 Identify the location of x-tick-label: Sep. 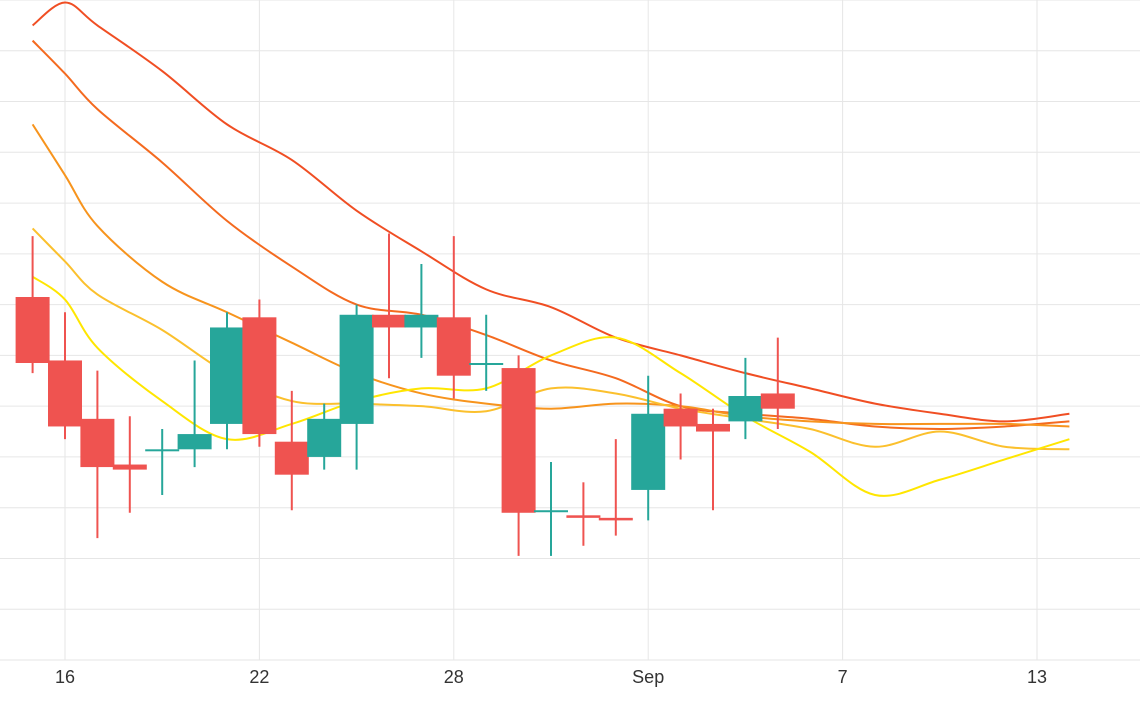
(648, 677).